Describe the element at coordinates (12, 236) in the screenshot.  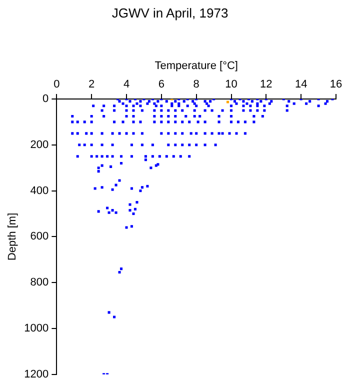
I see `y-axis-title: Depth [m]` at that location.